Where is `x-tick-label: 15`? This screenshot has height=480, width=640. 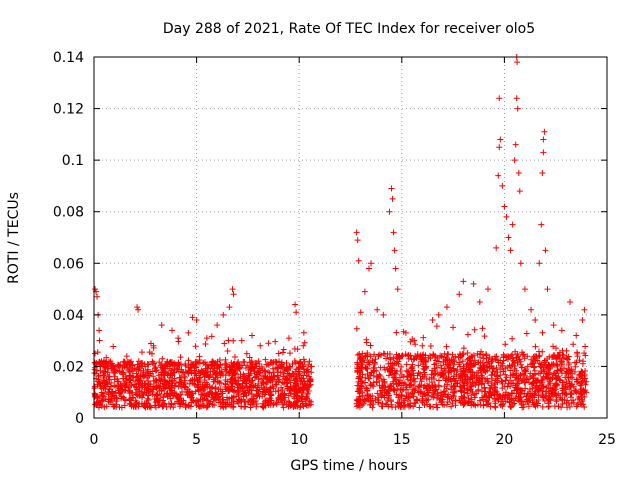
x-tick-label: 15 is located at coordinates (402, 440).